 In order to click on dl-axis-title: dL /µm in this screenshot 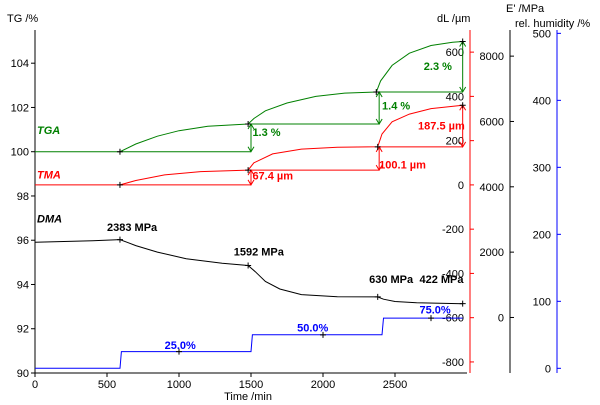, I will do `click(453, 19)`.